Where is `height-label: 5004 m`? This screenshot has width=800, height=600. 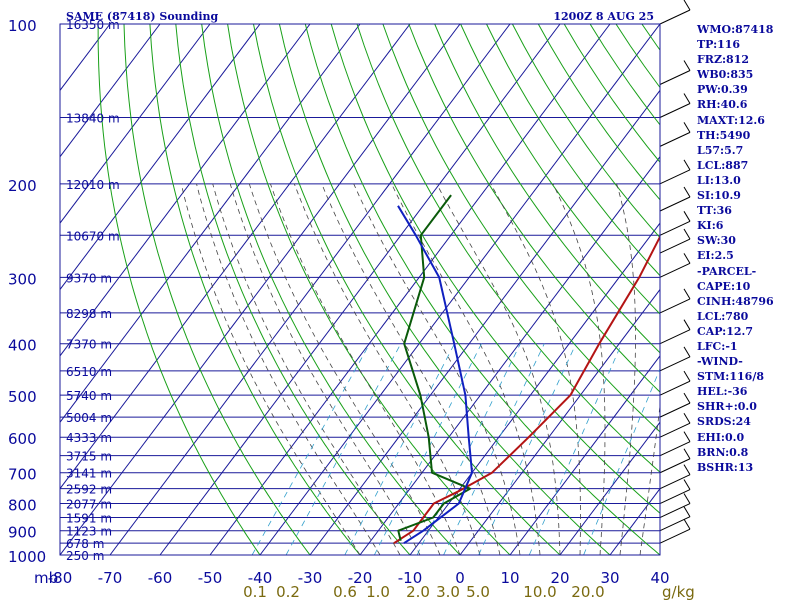 height-label: 5004 m is located at coordinates (89, 418).